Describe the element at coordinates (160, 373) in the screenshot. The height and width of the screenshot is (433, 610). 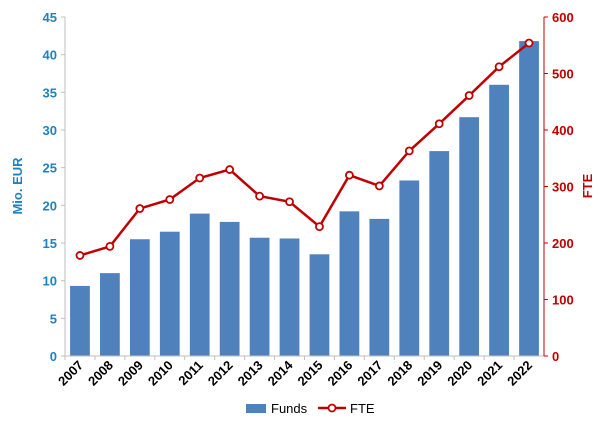
I see `x-tick-label-2010: 2010` at that location.